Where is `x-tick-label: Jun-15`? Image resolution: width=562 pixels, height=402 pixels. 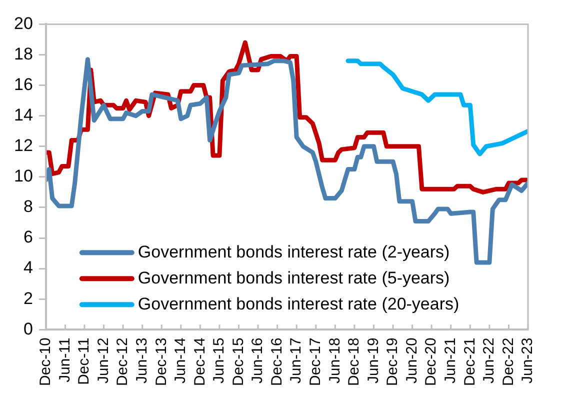 x-tick-label: Jun-15 is located at coordinates (219, 361).